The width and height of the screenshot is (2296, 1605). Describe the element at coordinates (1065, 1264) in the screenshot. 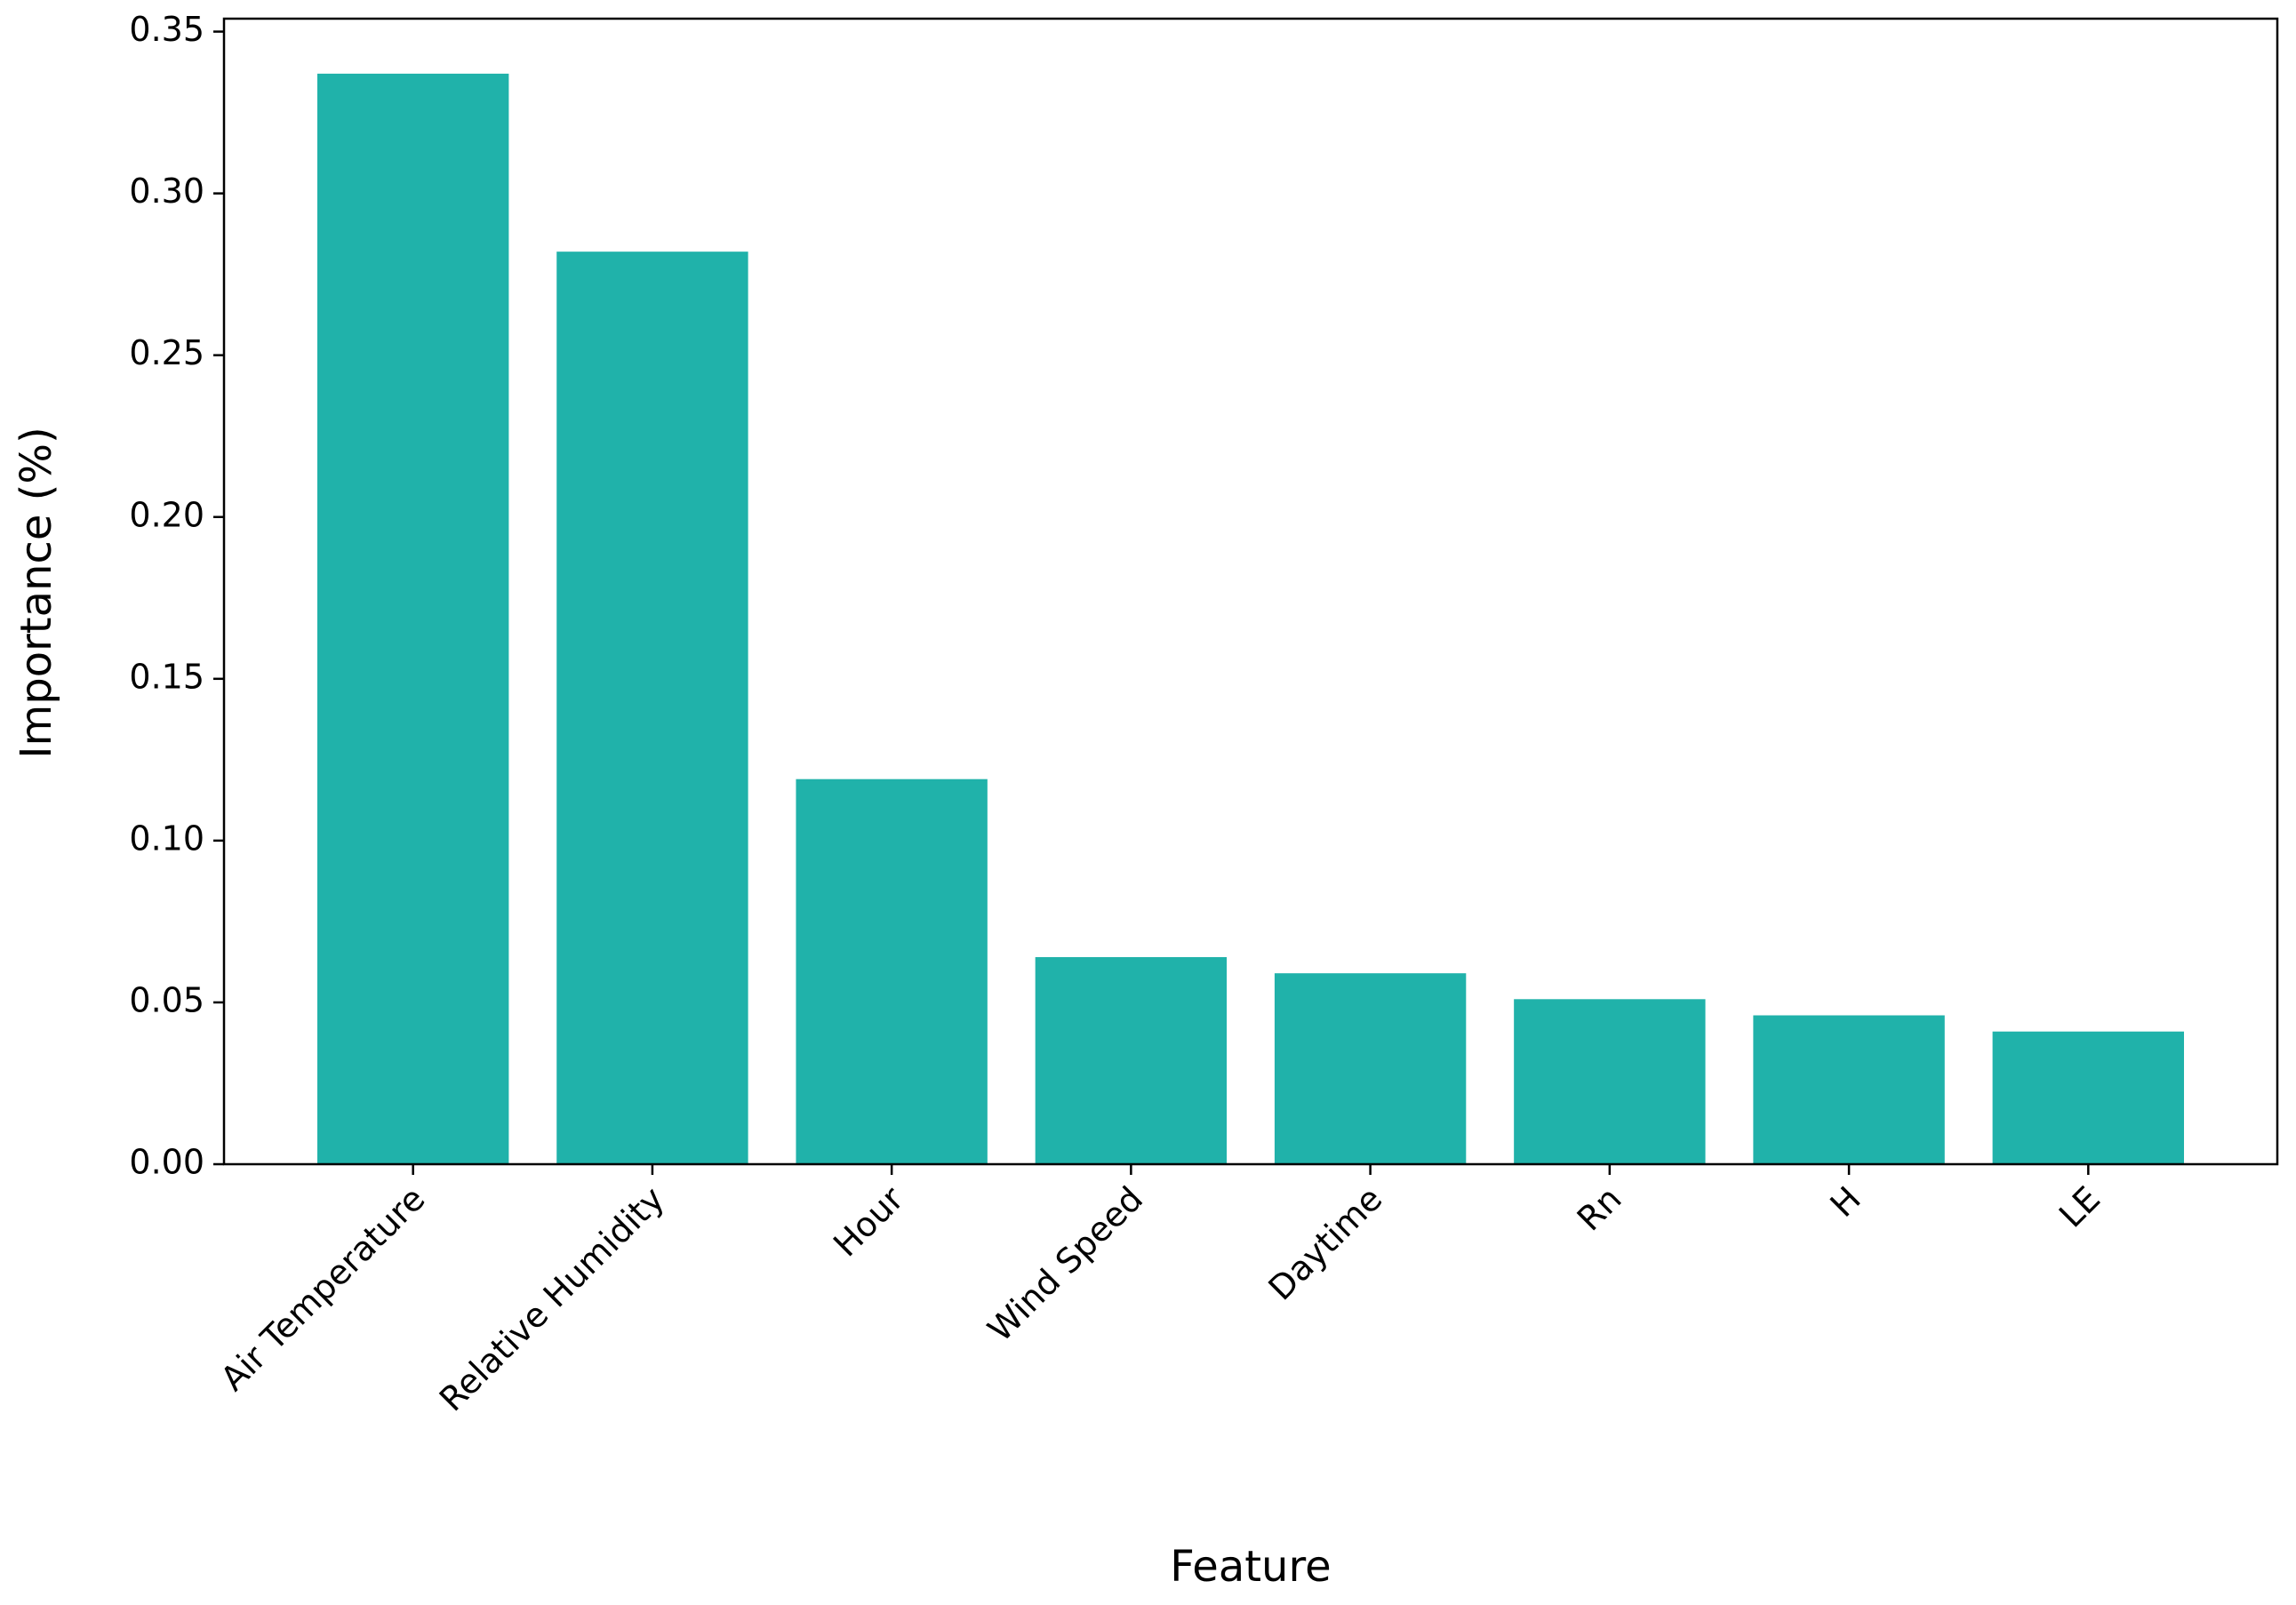

I see `x-tick-label: Wind Speed` at that location.